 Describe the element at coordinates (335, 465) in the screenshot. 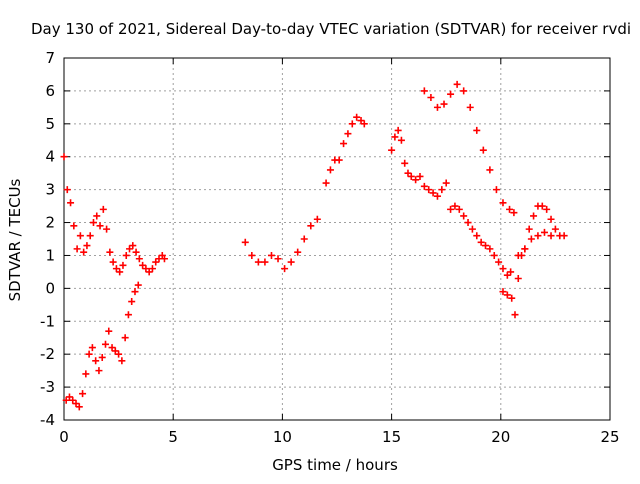

I see `x-axis-label: GPS time / hours` at that location.